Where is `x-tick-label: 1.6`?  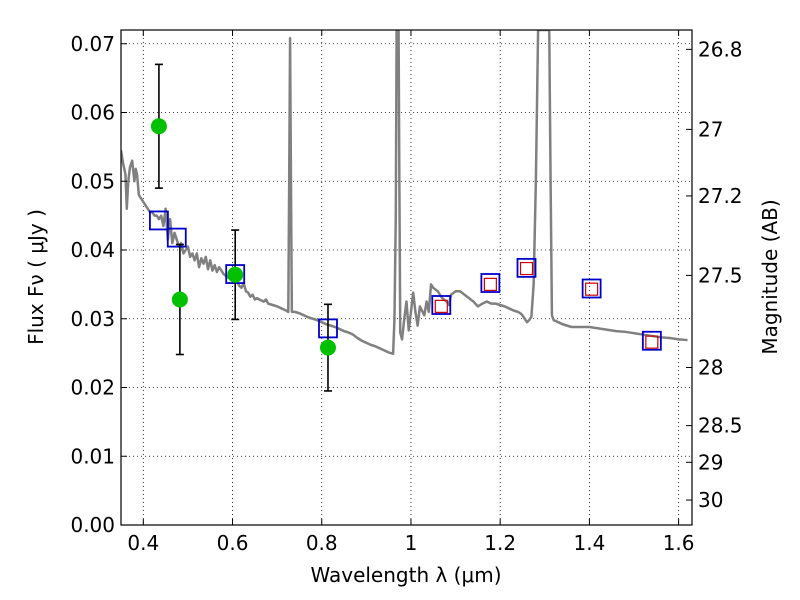 x-tick-label: 1.6 is located at coordinates (679, 543).